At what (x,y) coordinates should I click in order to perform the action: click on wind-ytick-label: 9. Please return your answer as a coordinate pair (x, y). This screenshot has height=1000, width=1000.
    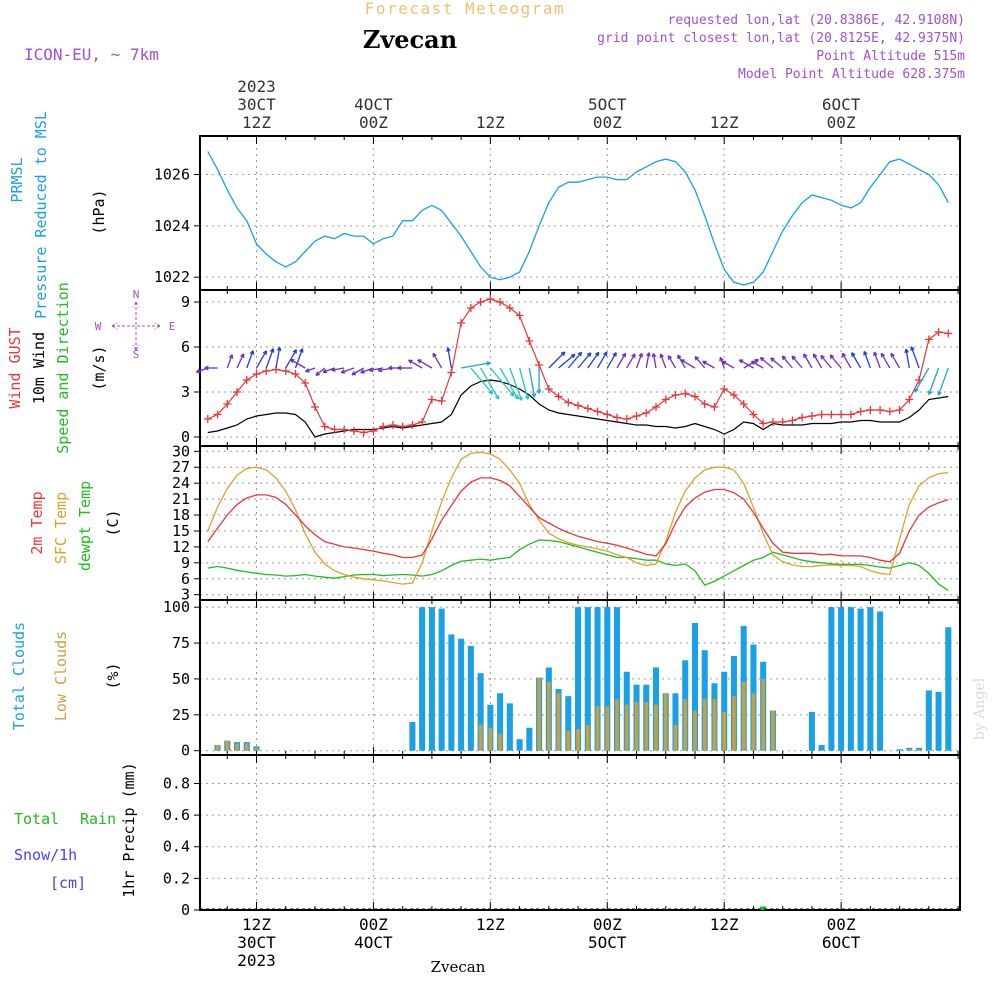
    Looking at the image, I should click on (185, 302).